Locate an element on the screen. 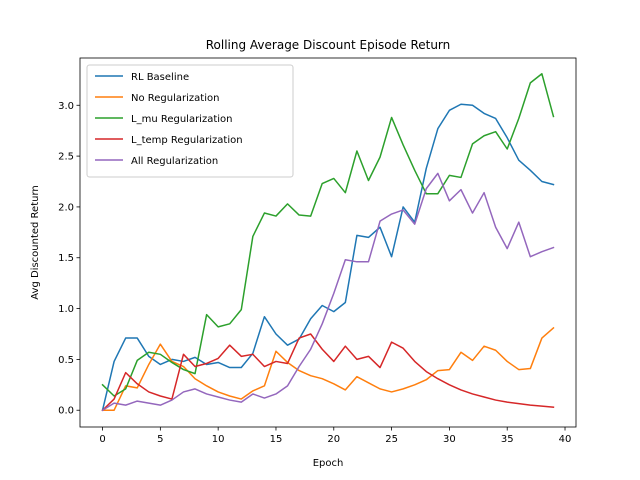  y-tick-label: 1.5 is located at coordinates (66, 258).